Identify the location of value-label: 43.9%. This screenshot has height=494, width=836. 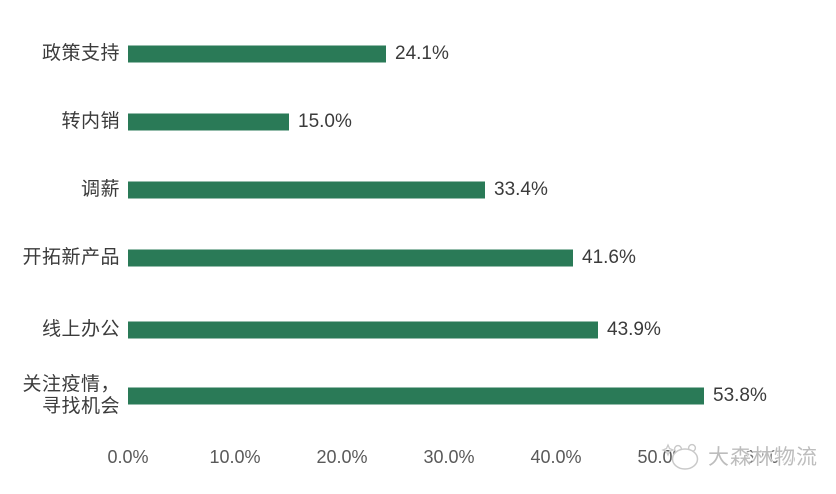
(634, 329).